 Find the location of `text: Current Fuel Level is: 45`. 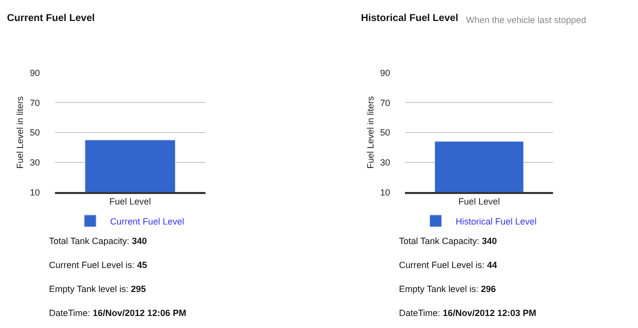

text: Current Fuel Level is: 45 is located at coordinates (98, 265).